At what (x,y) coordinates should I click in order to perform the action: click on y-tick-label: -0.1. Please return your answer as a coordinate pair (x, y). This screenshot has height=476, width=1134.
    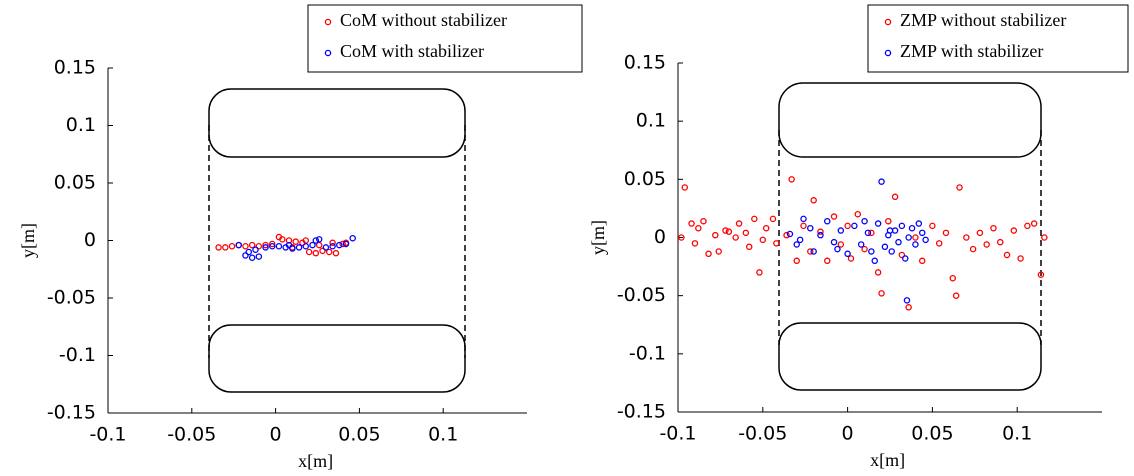
    Looking at the image, I should click on (647, 353).